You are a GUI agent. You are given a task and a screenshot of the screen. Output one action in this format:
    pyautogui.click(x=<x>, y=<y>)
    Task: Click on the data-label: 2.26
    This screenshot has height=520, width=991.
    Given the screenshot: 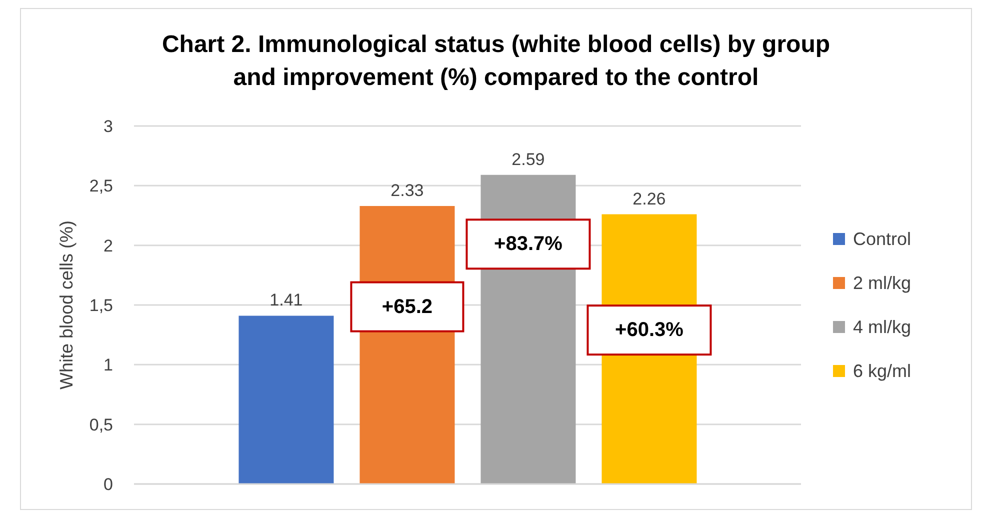 What is the action you would take?
    pyautogui.click(x=649, y=198)
    